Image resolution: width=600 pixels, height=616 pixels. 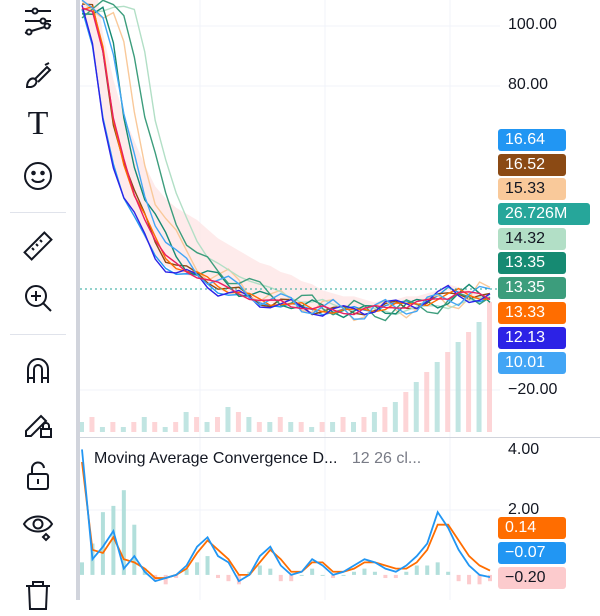 What do you see at coordinates (38, 22) in the screenshot?
I see `trend-line-tools-icon` at bounding box center [38, 22].